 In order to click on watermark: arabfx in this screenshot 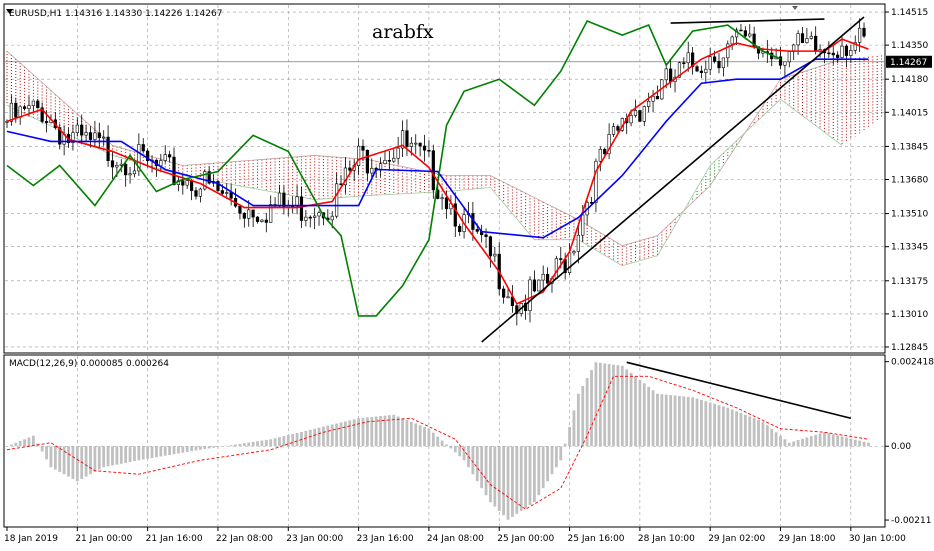, I will do `click(403, 32)`.